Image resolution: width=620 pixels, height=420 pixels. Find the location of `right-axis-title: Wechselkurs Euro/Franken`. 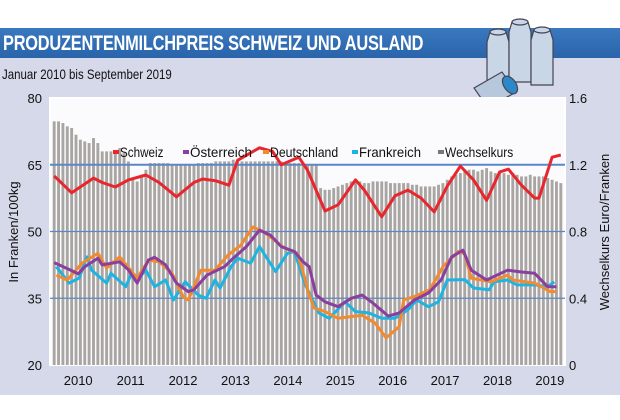

right-axis-title: Wechselkurs Euro/Franken is located at coordinates (604, 232).